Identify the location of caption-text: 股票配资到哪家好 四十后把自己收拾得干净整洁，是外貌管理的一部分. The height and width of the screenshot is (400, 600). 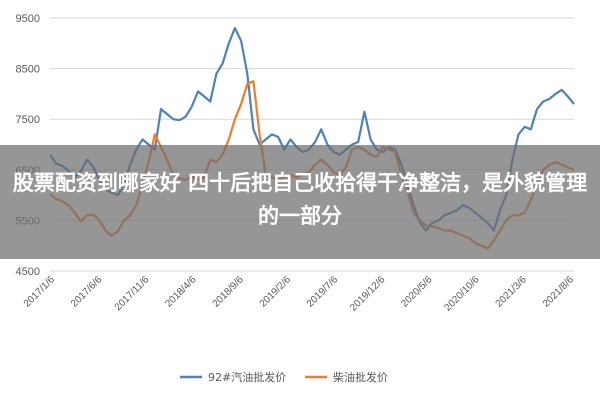
(300, 199).